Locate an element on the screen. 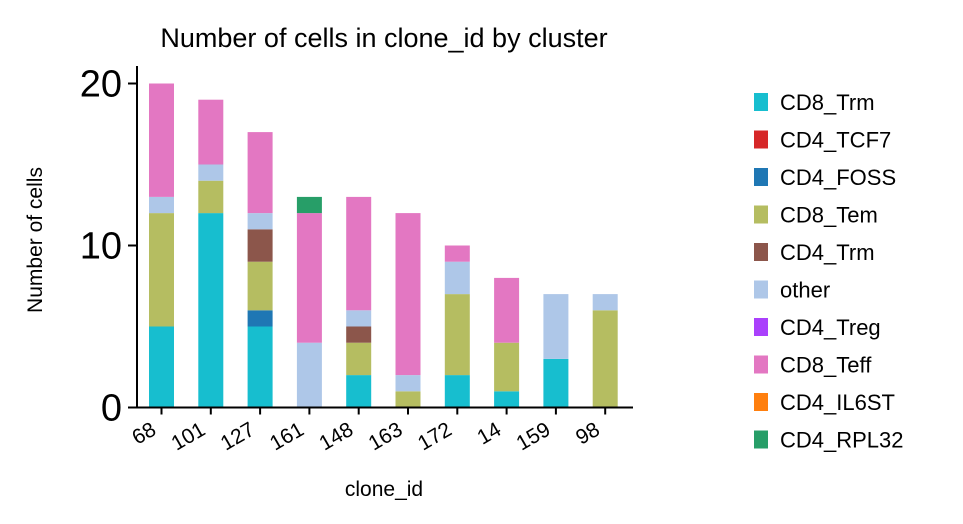 The height and width of the screenshot is (524, 963). bar-172-CD8_Tem is located at coordinates (457, 335).